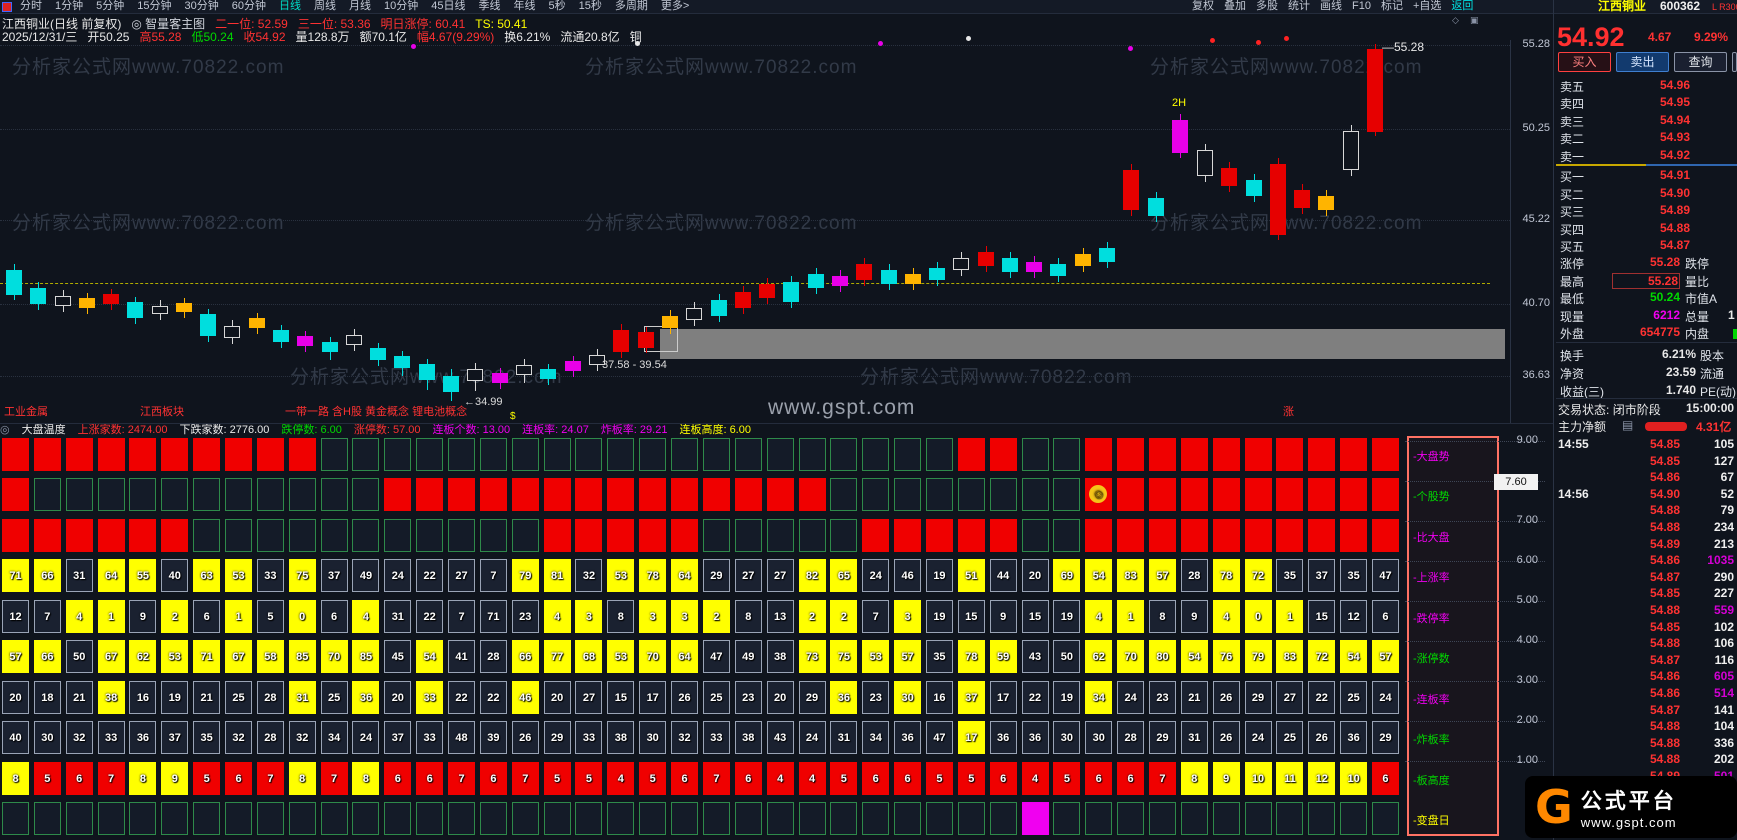 The image size is (1737, 840). I want to click on sector-tag: 江西板块, so click(162, 412).